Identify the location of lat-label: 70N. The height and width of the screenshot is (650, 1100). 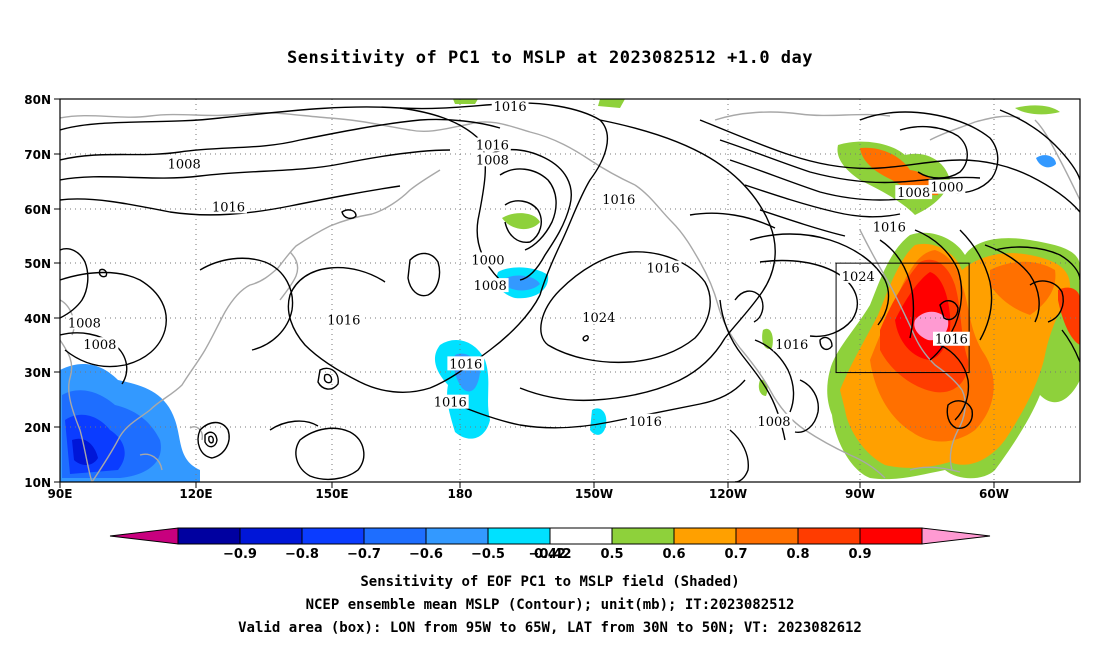
(37, 155).